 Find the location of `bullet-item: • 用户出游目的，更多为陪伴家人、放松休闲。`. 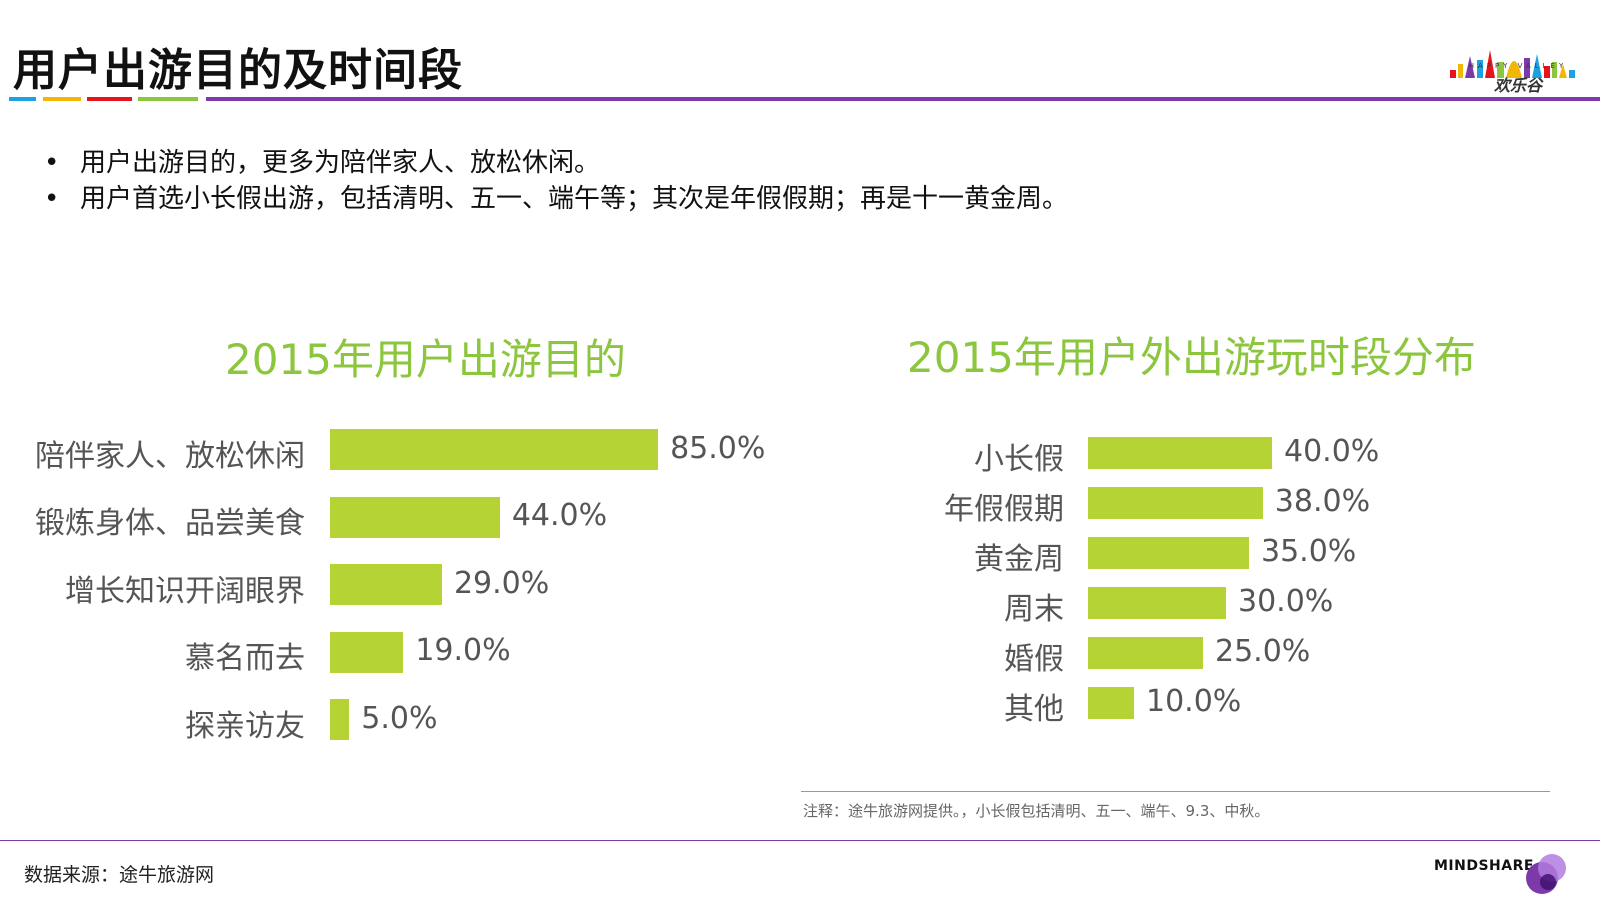

bullet-item: • 用户出游目的，更多为陪伴家人、放松休闲。 is located at coordinates (322, 160).